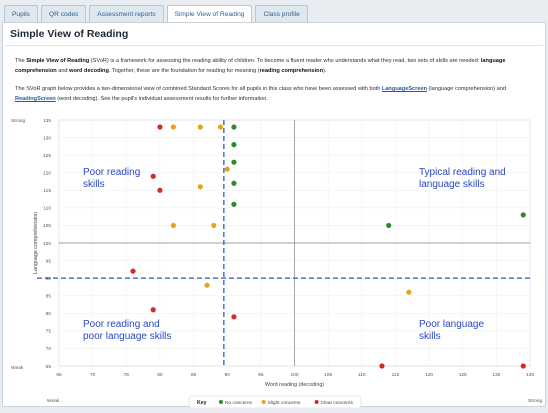 This screenshot has height=413, width=548. I want to click on y-tick-label: 100, so click(47, 244).